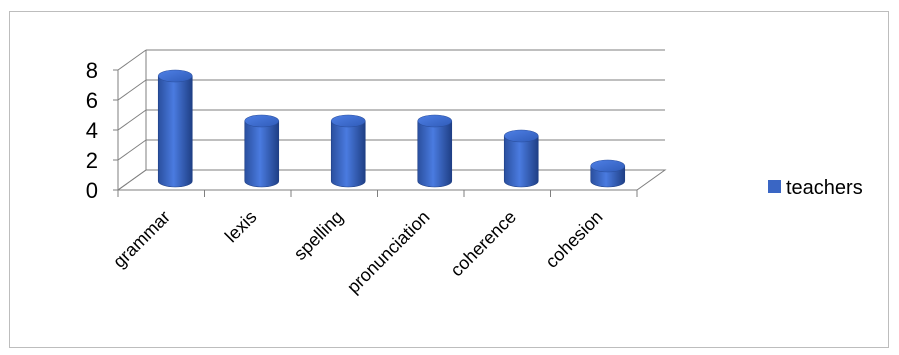 Image resolution: width=899 pixels, height=355 pixels. I want to click on y-tick-label: 6, so click(92, 100).